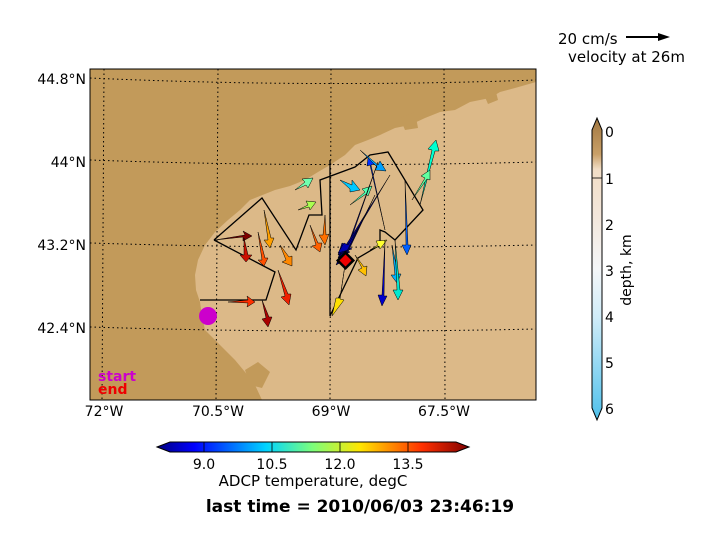 The image size is (720, 540). I want to click on depth-tick: 2, so click(609, 226).